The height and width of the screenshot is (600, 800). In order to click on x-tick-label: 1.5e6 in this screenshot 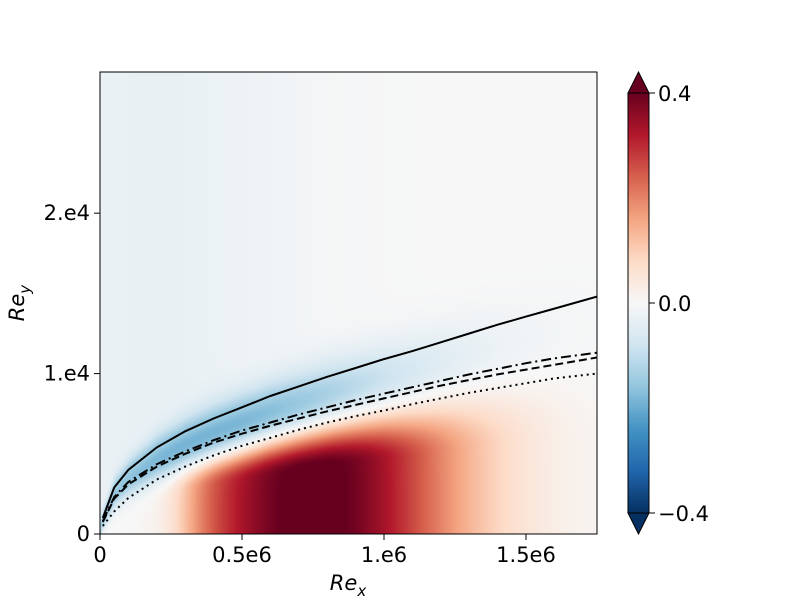, I will do `click(526, 555)`.